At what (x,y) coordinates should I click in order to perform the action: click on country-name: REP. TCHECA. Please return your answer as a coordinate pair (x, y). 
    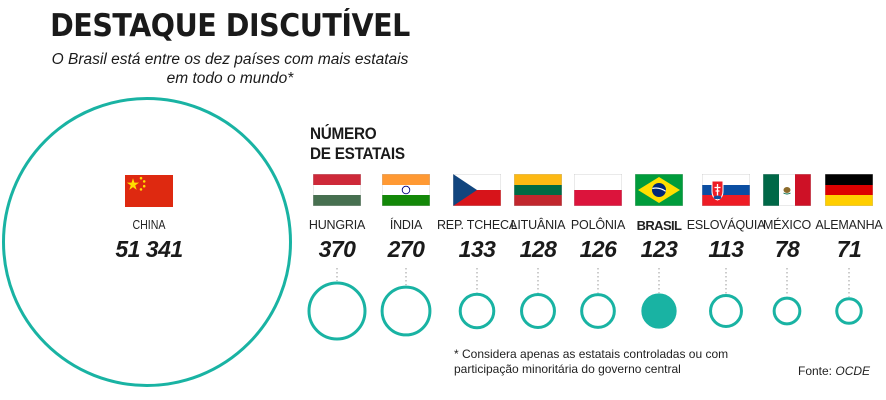
    Looking at the image, I should click on (476, 225).